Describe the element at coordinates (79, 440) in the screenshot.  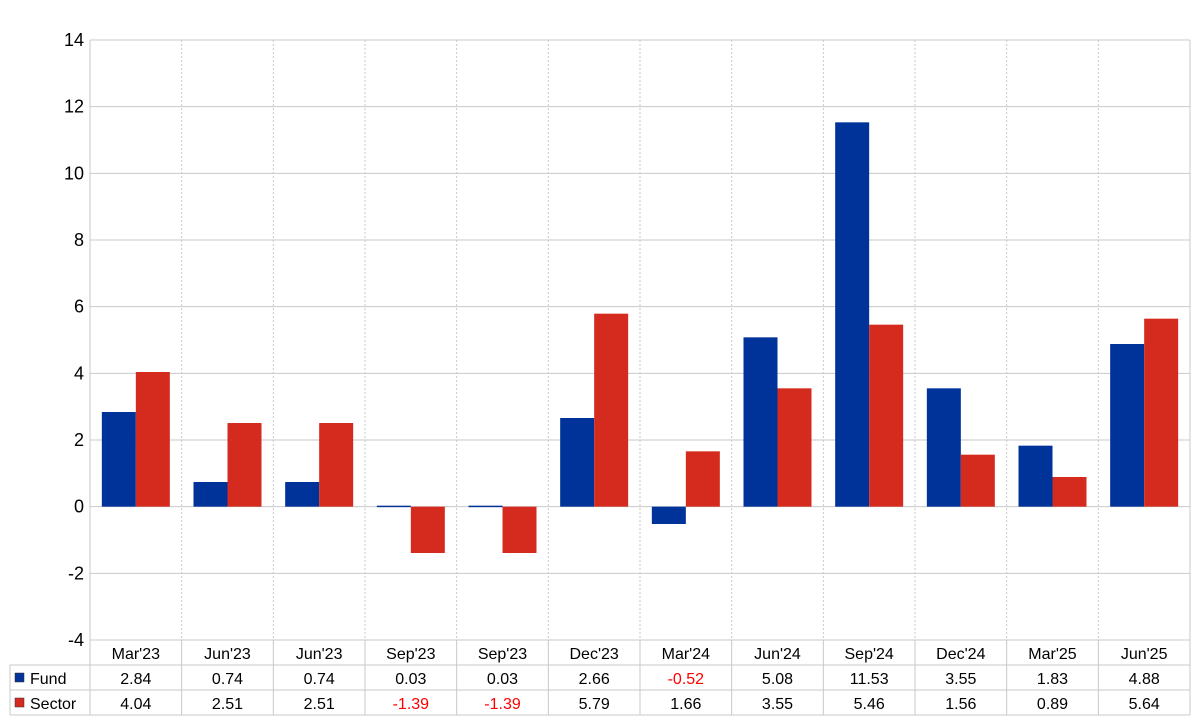
I see `y-tick-label: 2` at that location.